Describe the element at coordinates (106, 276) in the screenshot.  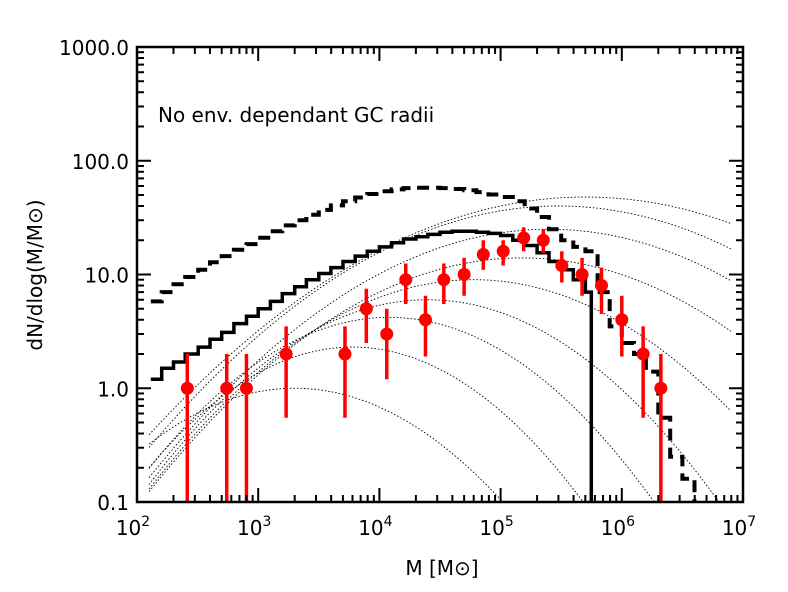
I see `y-tick-label-2: 10.0` at that location.